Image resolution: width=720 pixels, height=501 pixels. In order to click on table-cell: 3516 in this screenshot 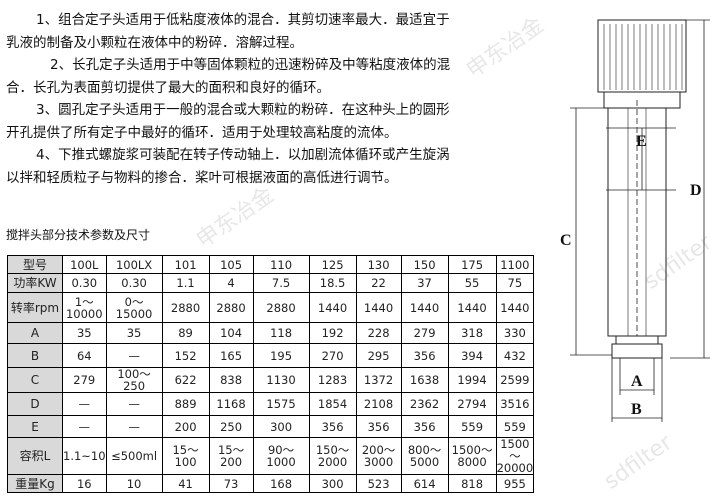, I will do `click(515, 404)`.